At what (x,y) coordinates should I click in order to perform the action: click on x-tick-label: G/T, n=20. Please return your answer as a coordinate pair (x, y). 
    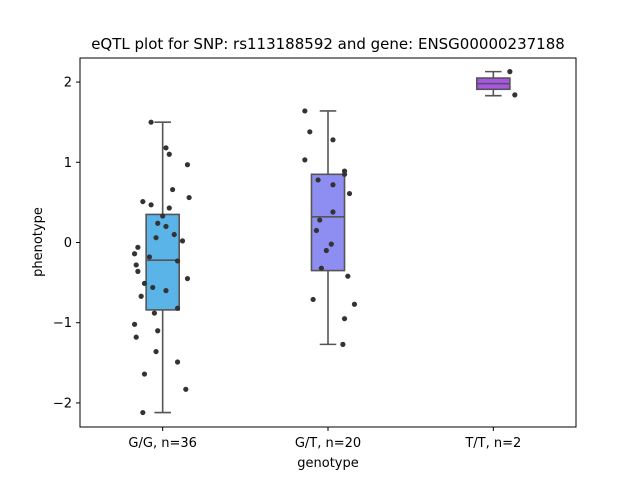
    Looking at the image, I should click on (328, 443).